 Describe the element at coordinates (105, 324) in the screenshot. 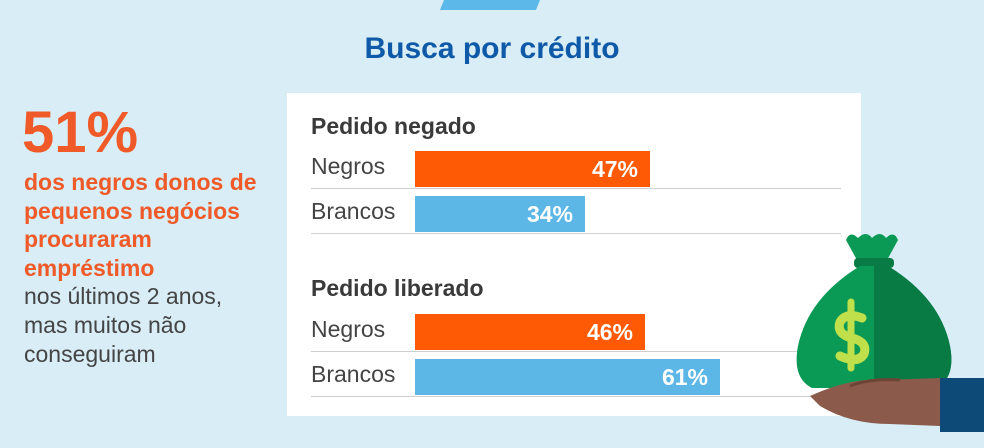

I see `stat-rest-line: mas muitos não` at that location.